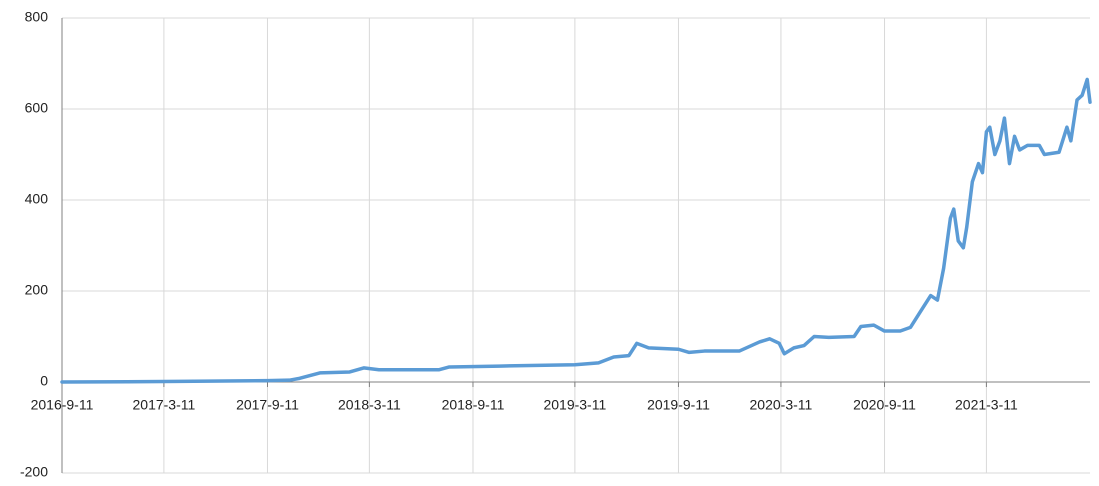 This screenshot has height=486, width=1099. Describe the element at coordinates (678, 405) in the screenshot. I see `x-tick-label: 2019-9-11` at that location.